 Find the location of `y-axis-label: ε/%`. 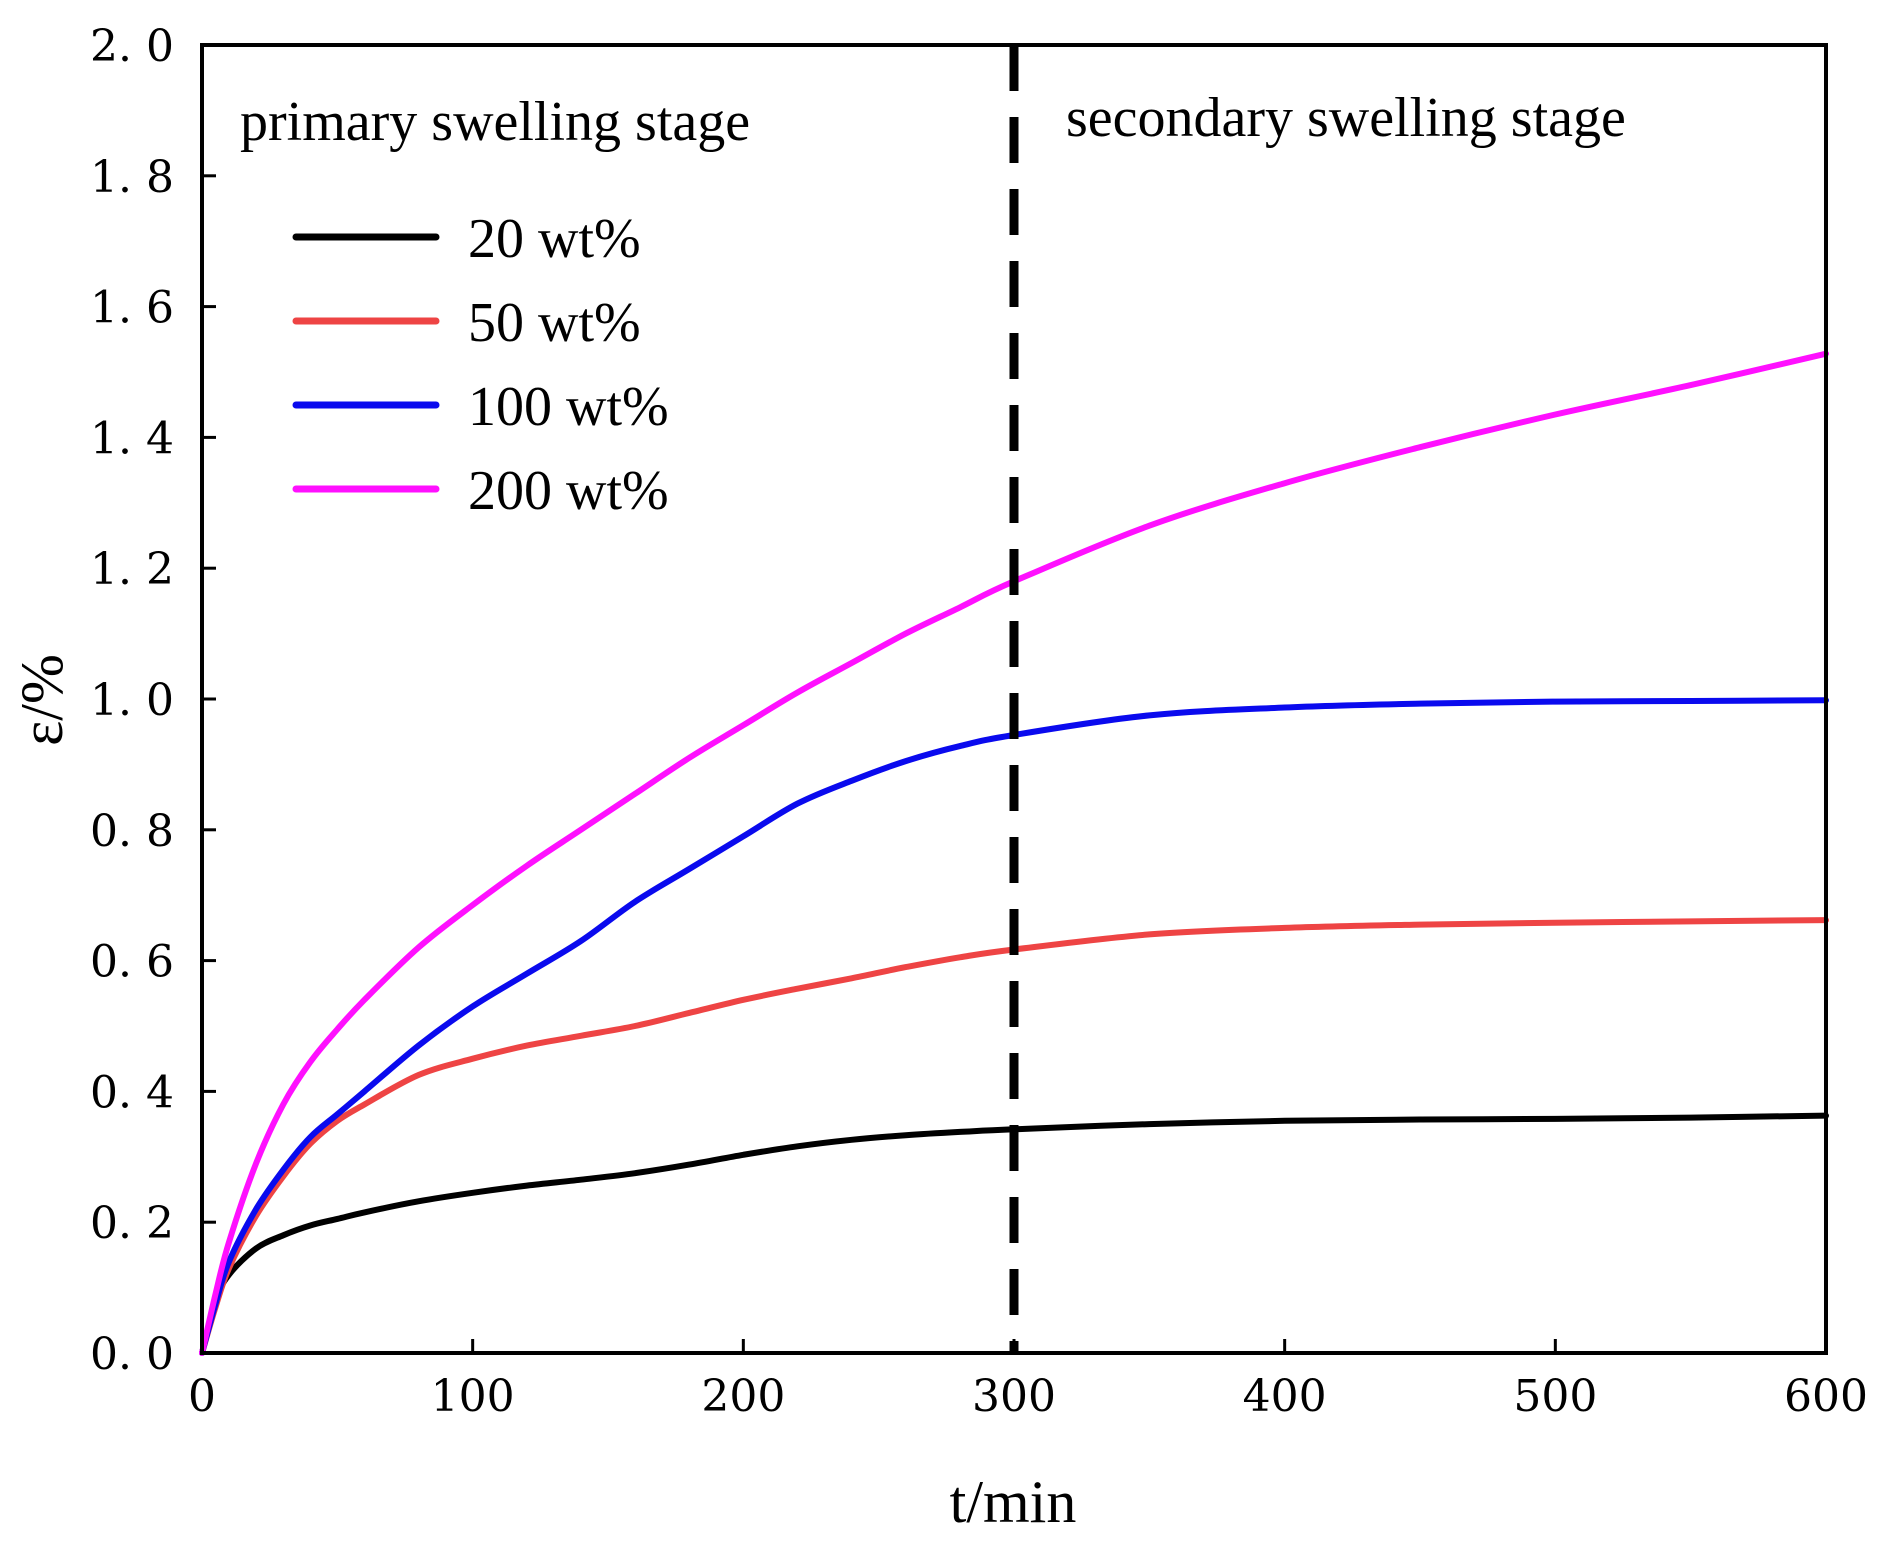

y-axis-label: ε/% is located at coordinates (42, 700).